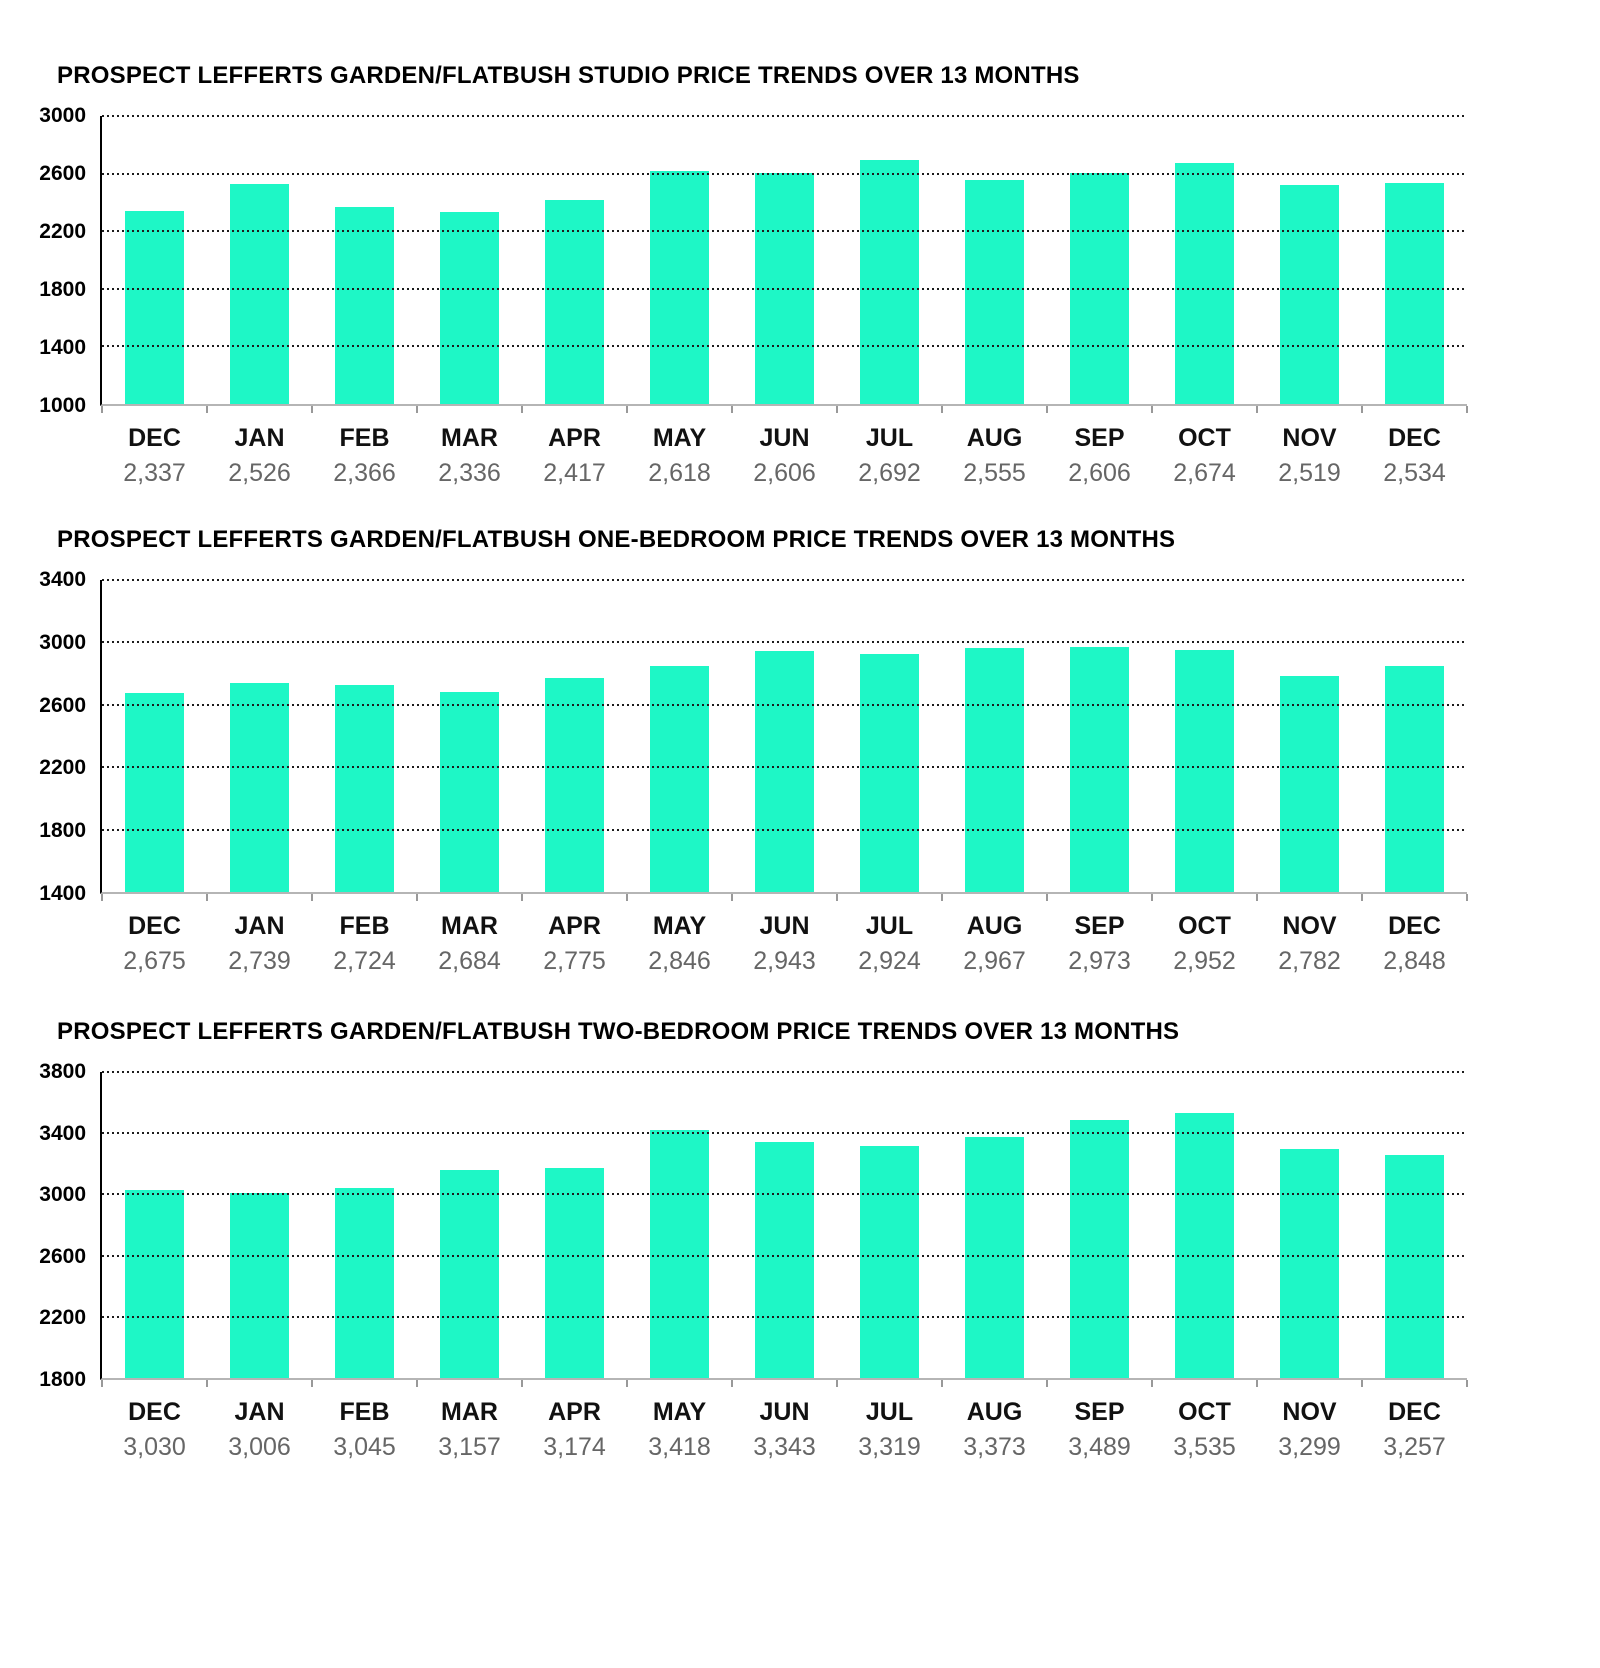 The width and height of the screenshot is (1600, 1668). Describe the element at coordinates (574, 456) in the screenshot. I see `x-label-group: APR 2,417` at that location.